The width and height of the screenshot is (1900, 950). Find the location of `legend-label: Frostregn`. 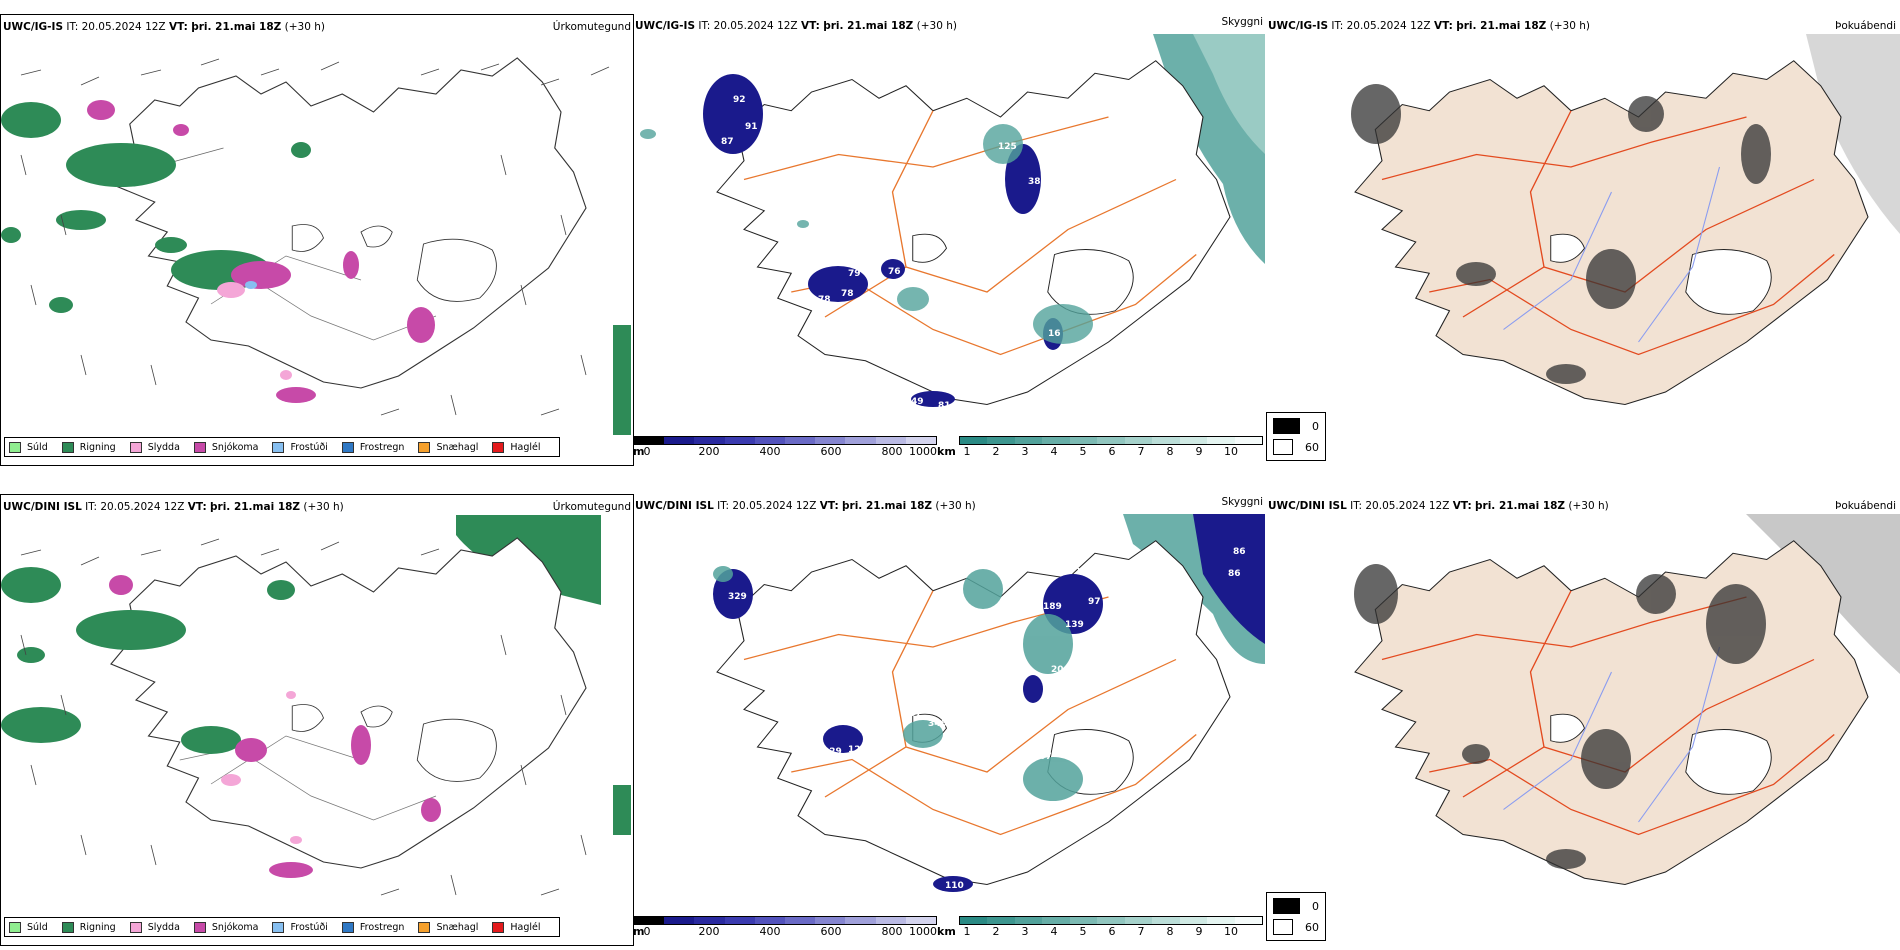

legend-label: Frostregn is located at coordinates (382, 927).